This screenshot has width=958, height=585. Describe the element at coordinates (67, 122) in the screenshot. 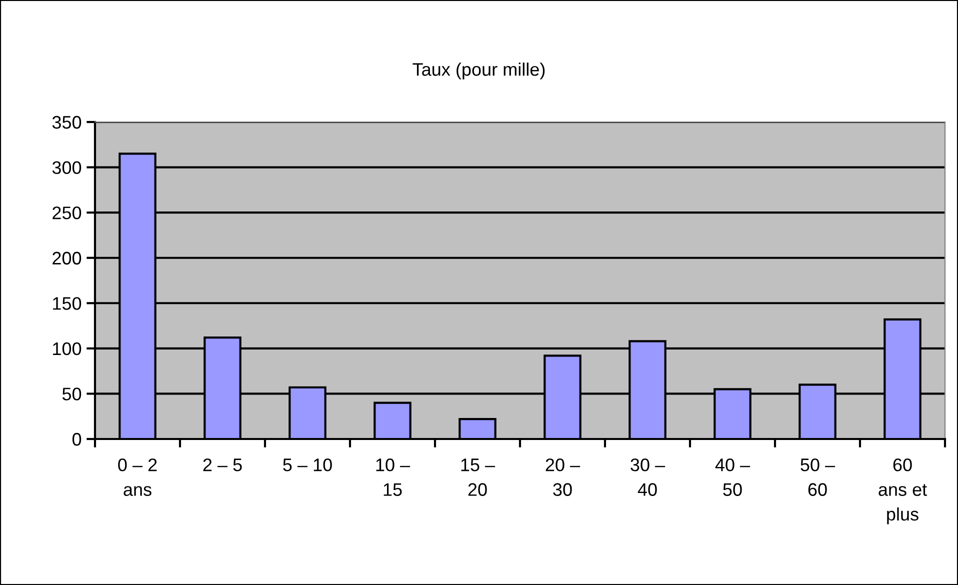

I see `y-tick-label: 350` at that location.